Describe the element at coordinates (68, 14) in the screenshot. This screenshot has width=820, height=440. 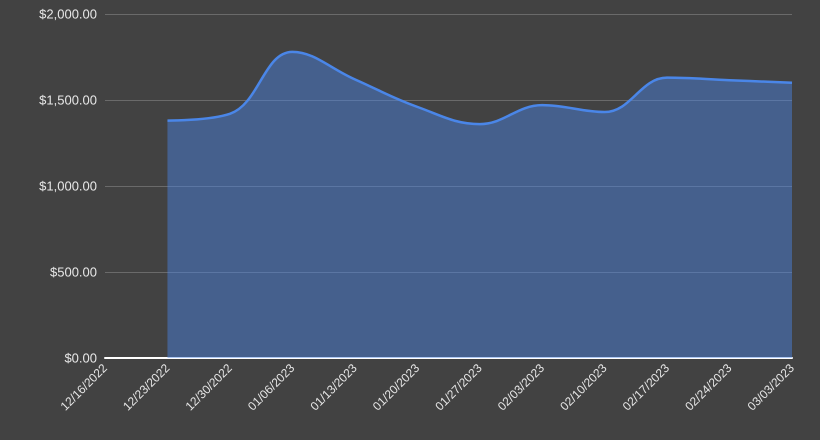
I see `y-tick-label: $2,000.00` at that location.